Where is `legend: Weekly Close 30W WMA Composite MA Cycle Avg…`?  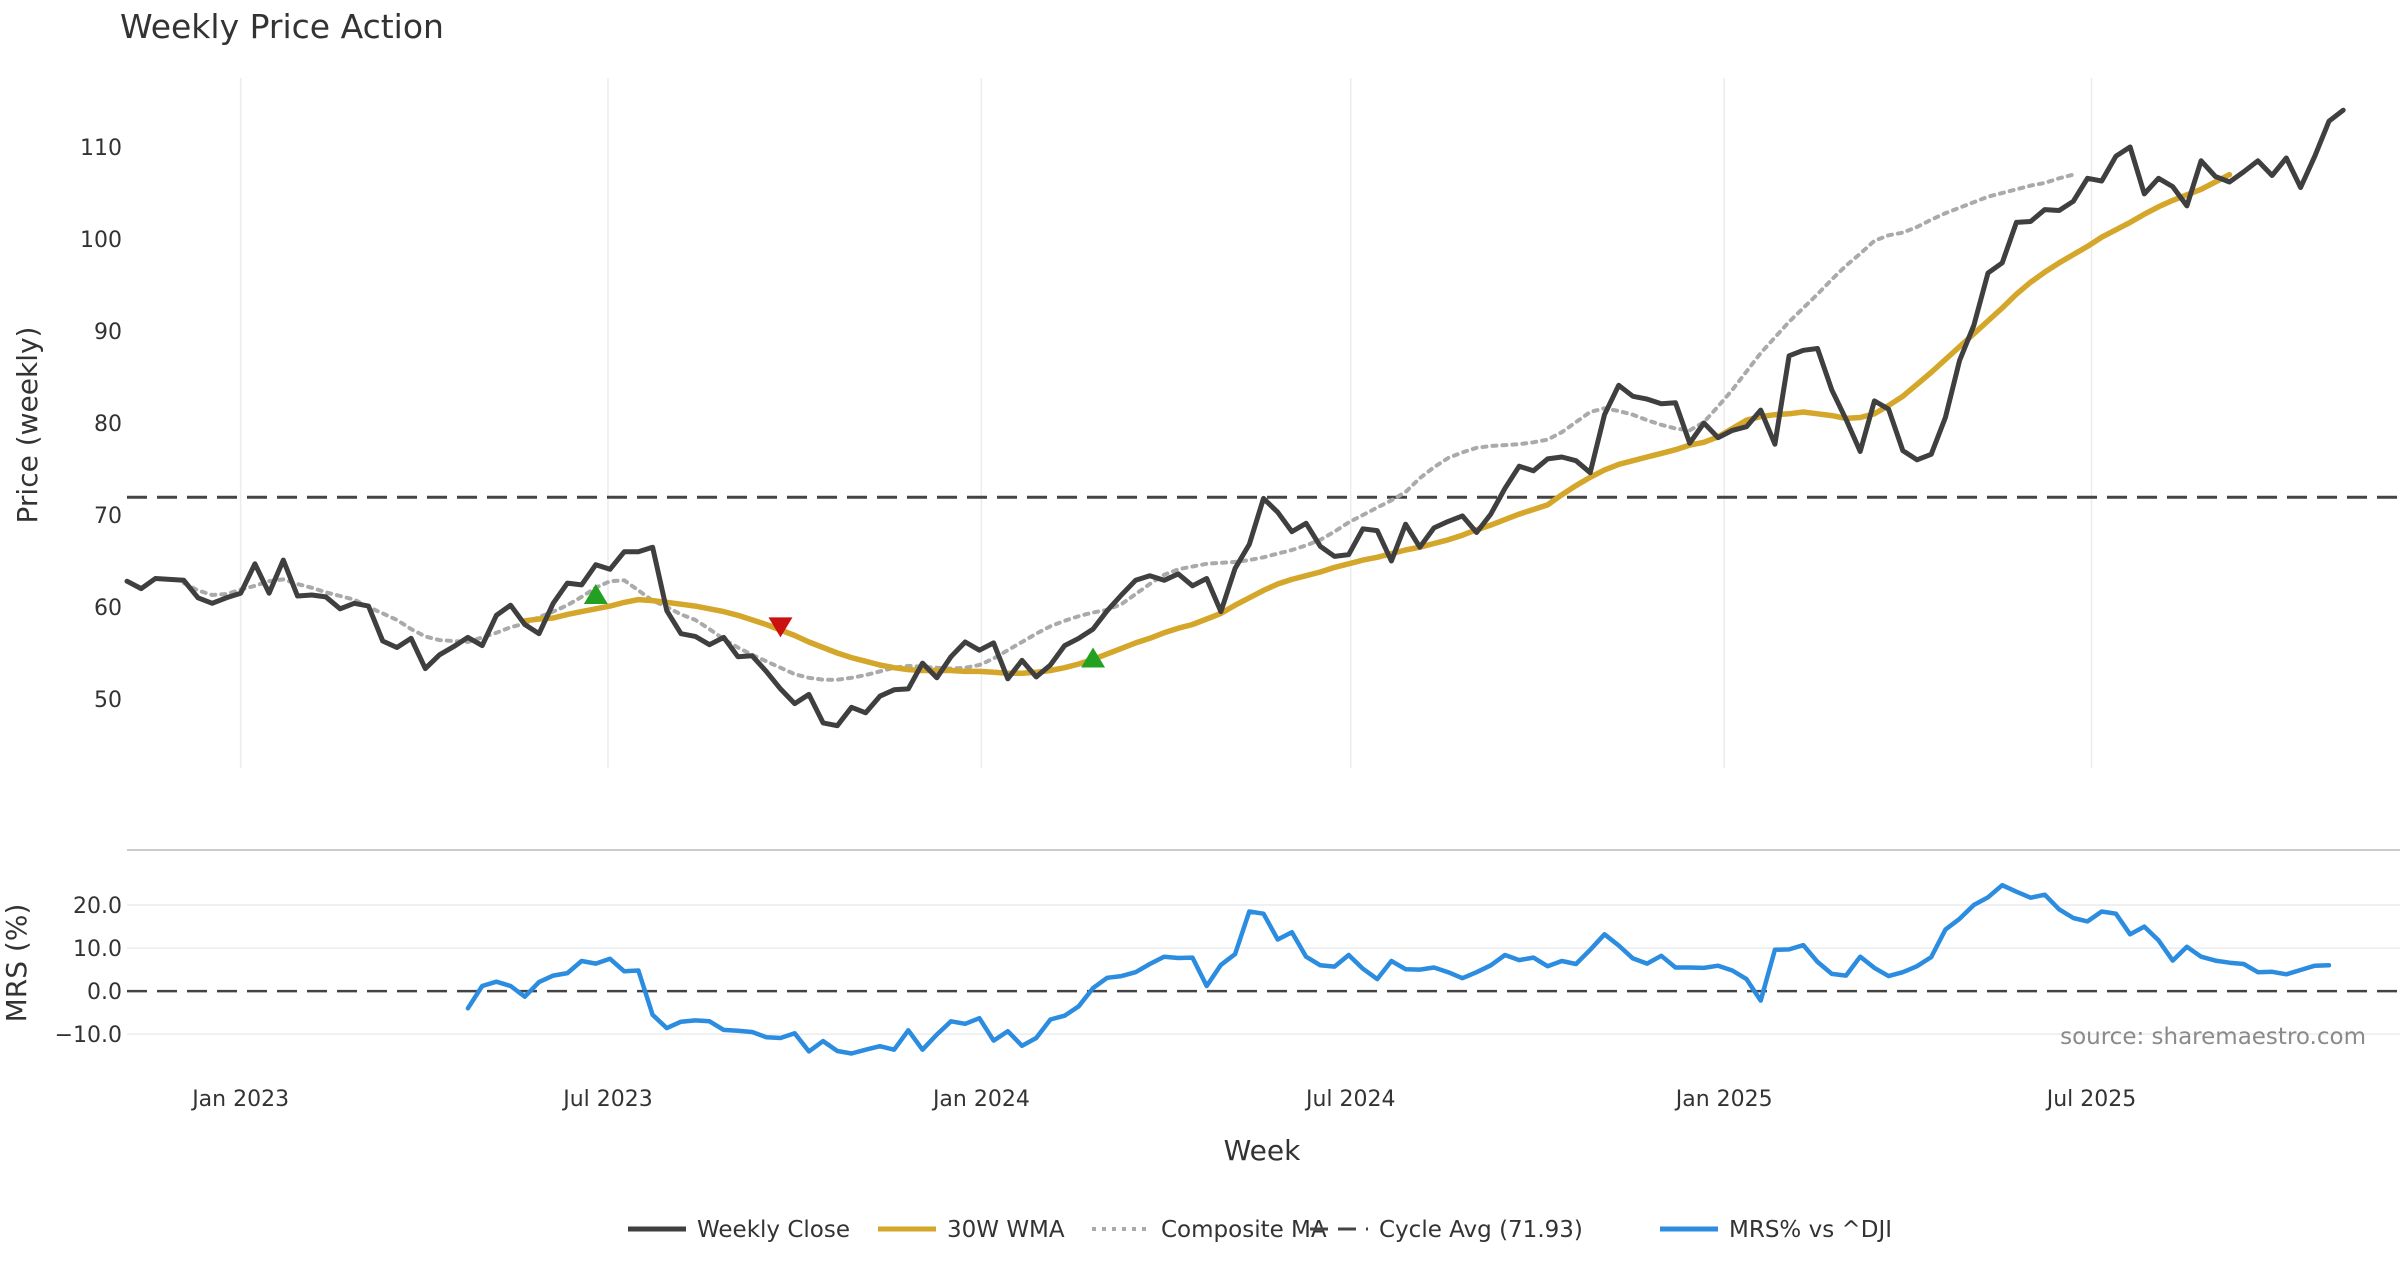
legend: Weekly Close 30W WMA Composite MA Cycle Avg… is located at coordinates (1260, 1230).